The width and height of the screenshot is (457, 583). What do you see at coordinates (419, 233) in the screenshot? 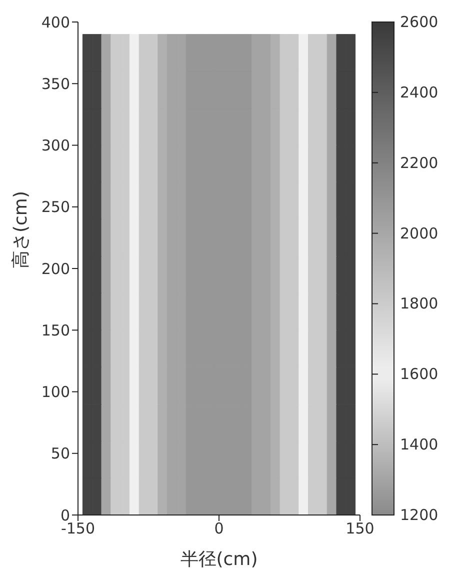
I see `color-bar-label: 2000` at bounding box center [419, 233].